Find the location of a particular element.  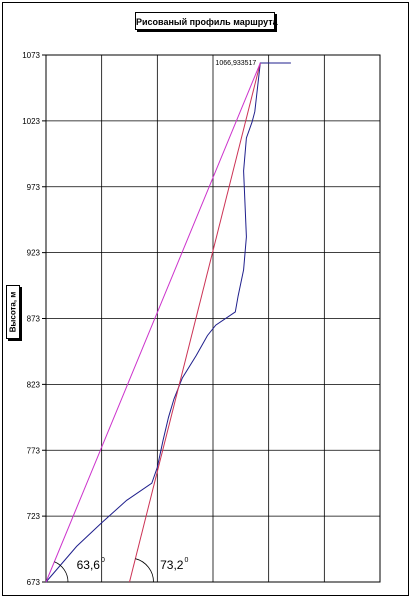

chart-title: Рисованый профиль маршрута is located at coordinates (206, 21).